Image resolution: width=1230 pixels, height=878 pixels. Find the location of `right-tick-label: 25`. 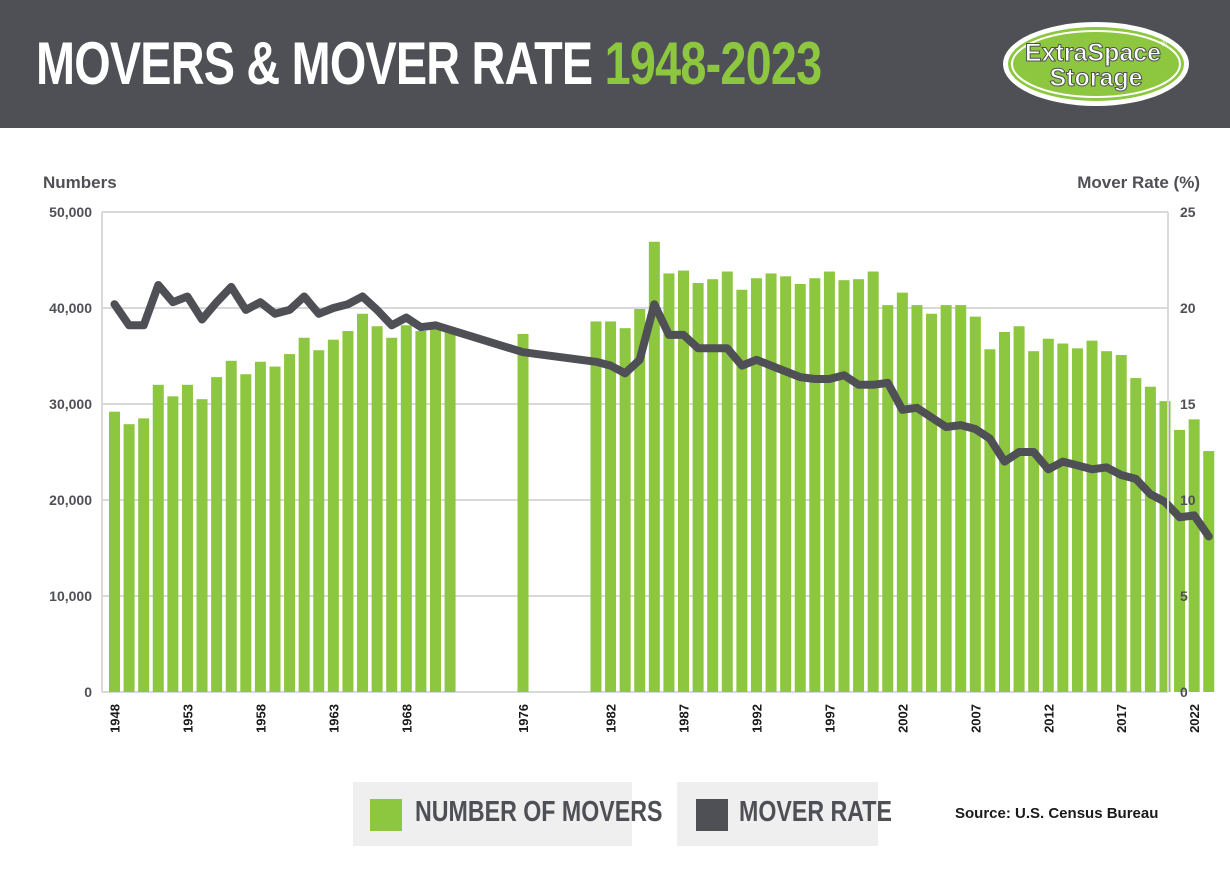

right-tick-label: 25 is located at coordinates (1188, 212).